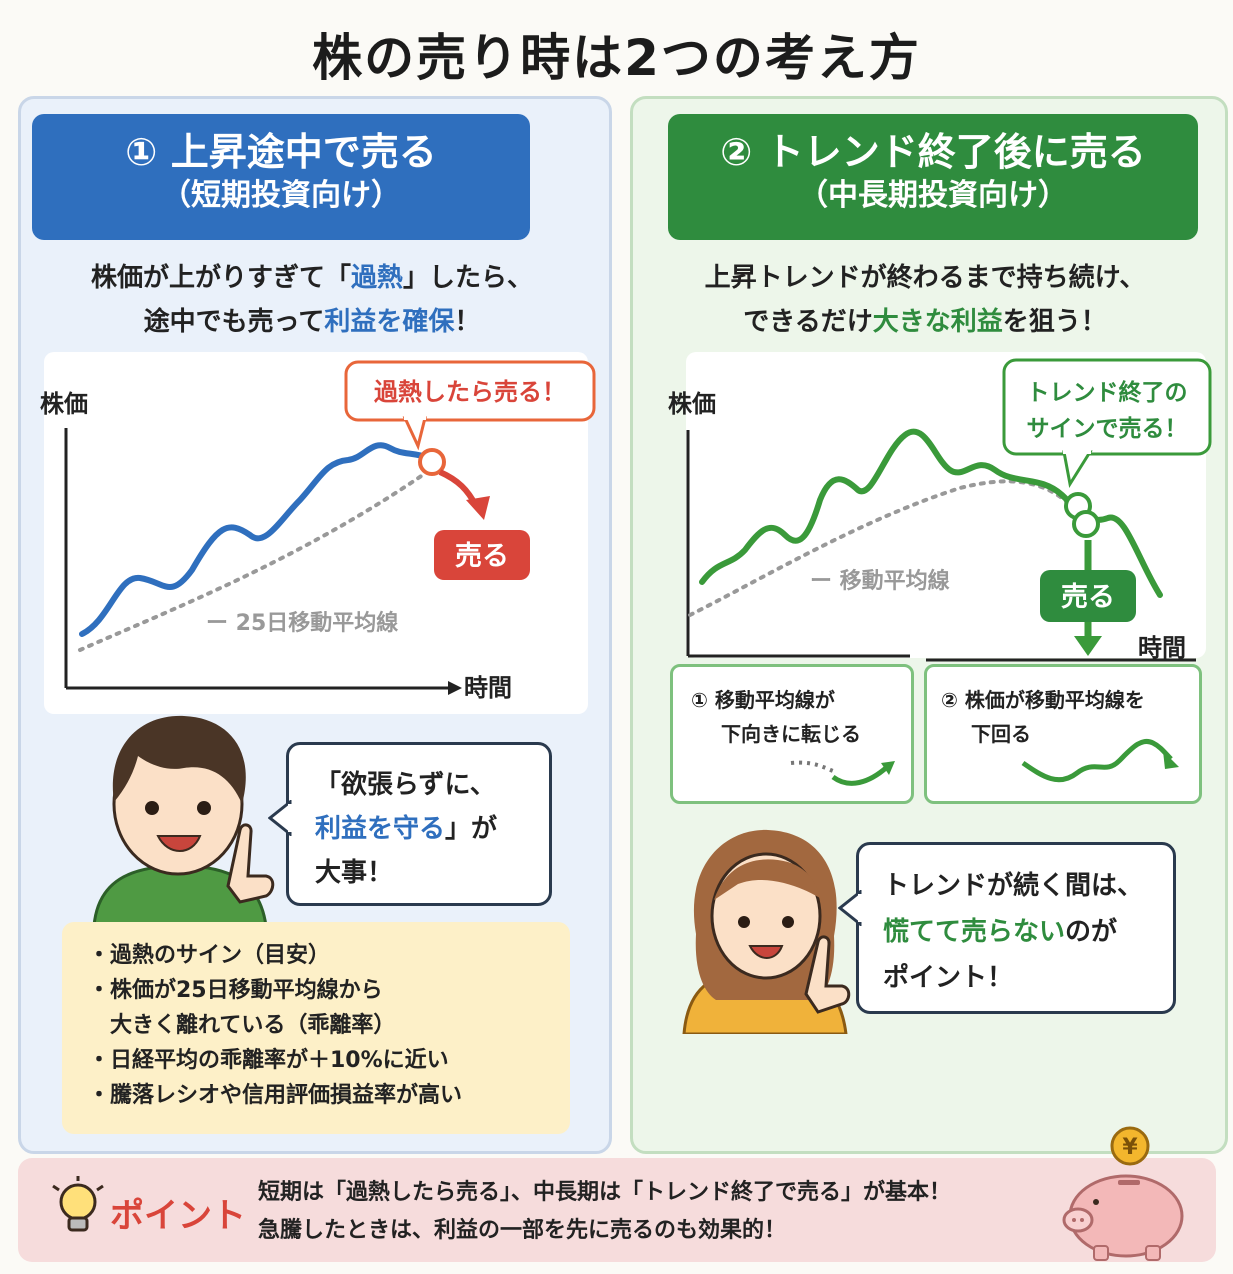 The height and width of the screenshot is (1274, 1233). I want to click on trend-arrow-head, so click(888, 768).